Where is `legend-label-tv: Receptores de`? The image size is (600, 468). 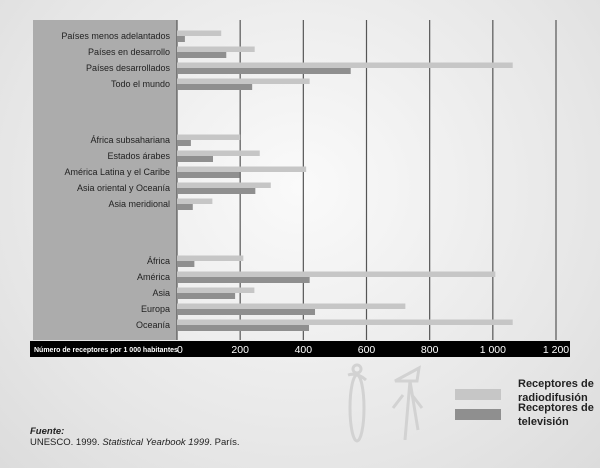
legend-label-tv: Receptores de is located at coordinates (556, 408).